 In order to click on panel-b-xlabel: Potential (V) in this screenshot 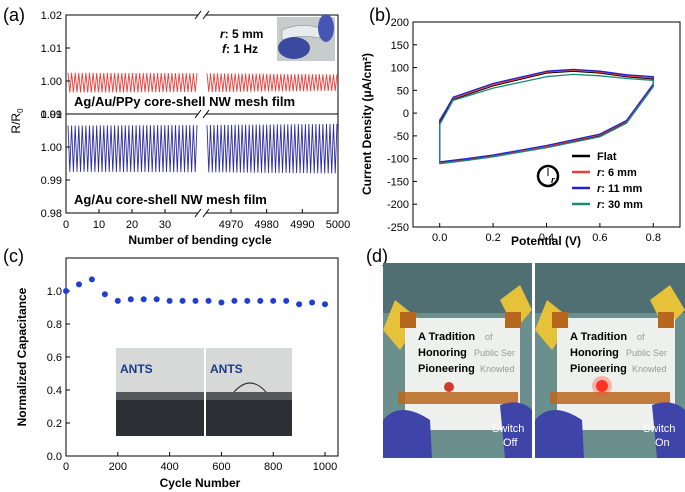, I will do `click(546, 241)`.